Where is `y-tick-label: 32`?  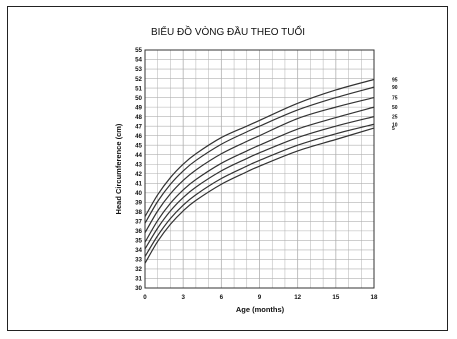 y-tick-label: 32 is located at coordinates (138, 269).